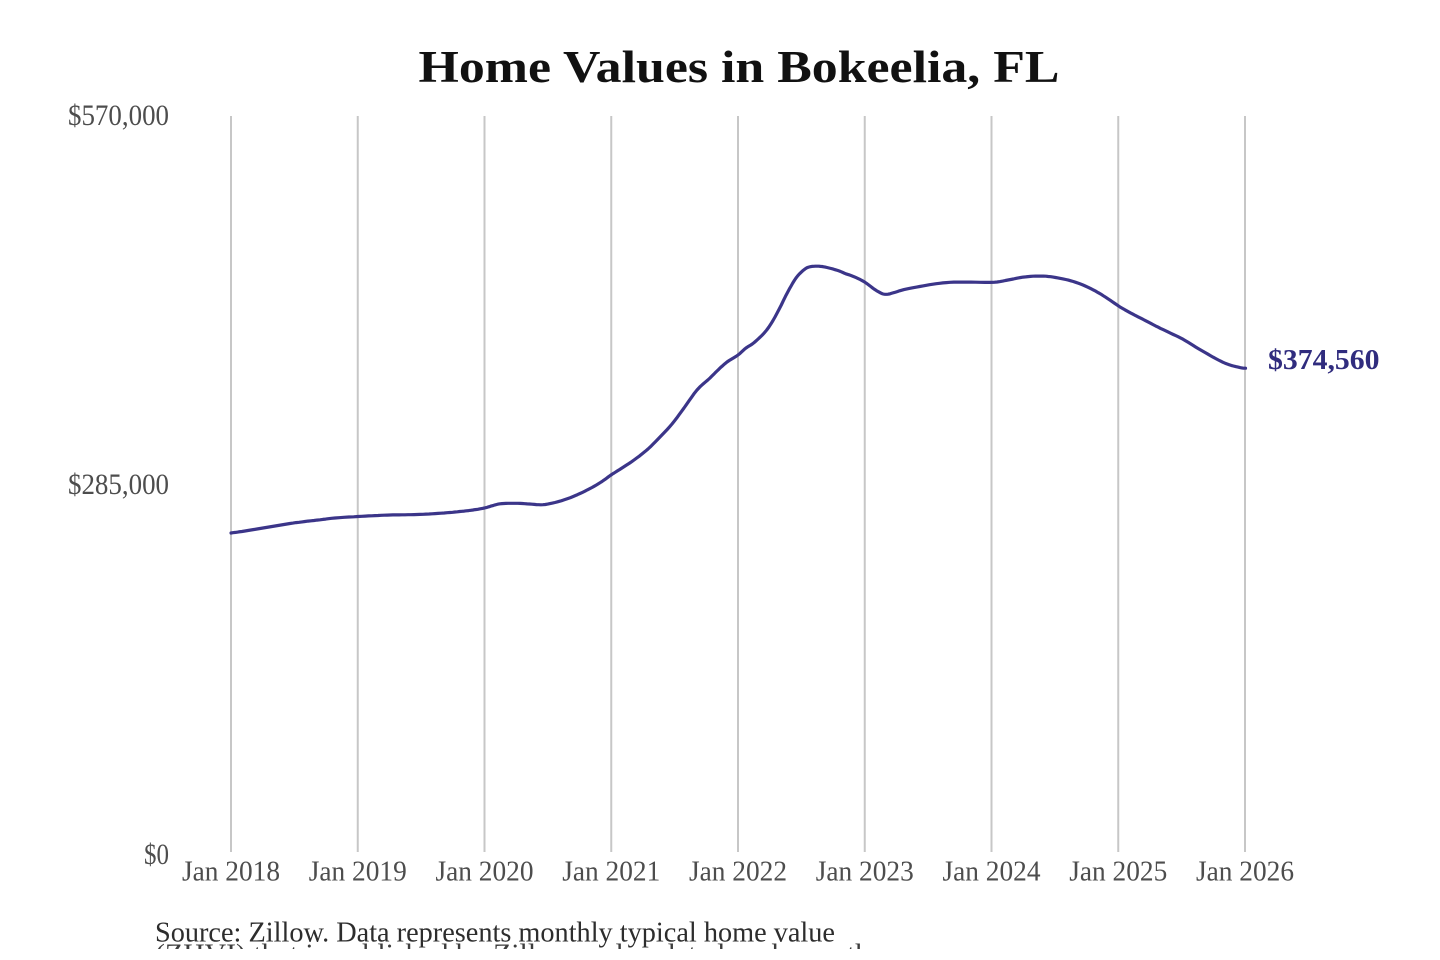 Image resolution: width=1440 pixels, height=960 pixels. Describe the element at coordinates (1245, 872) in the screenshot. I see `svg-text: Jan 2026` at that location.